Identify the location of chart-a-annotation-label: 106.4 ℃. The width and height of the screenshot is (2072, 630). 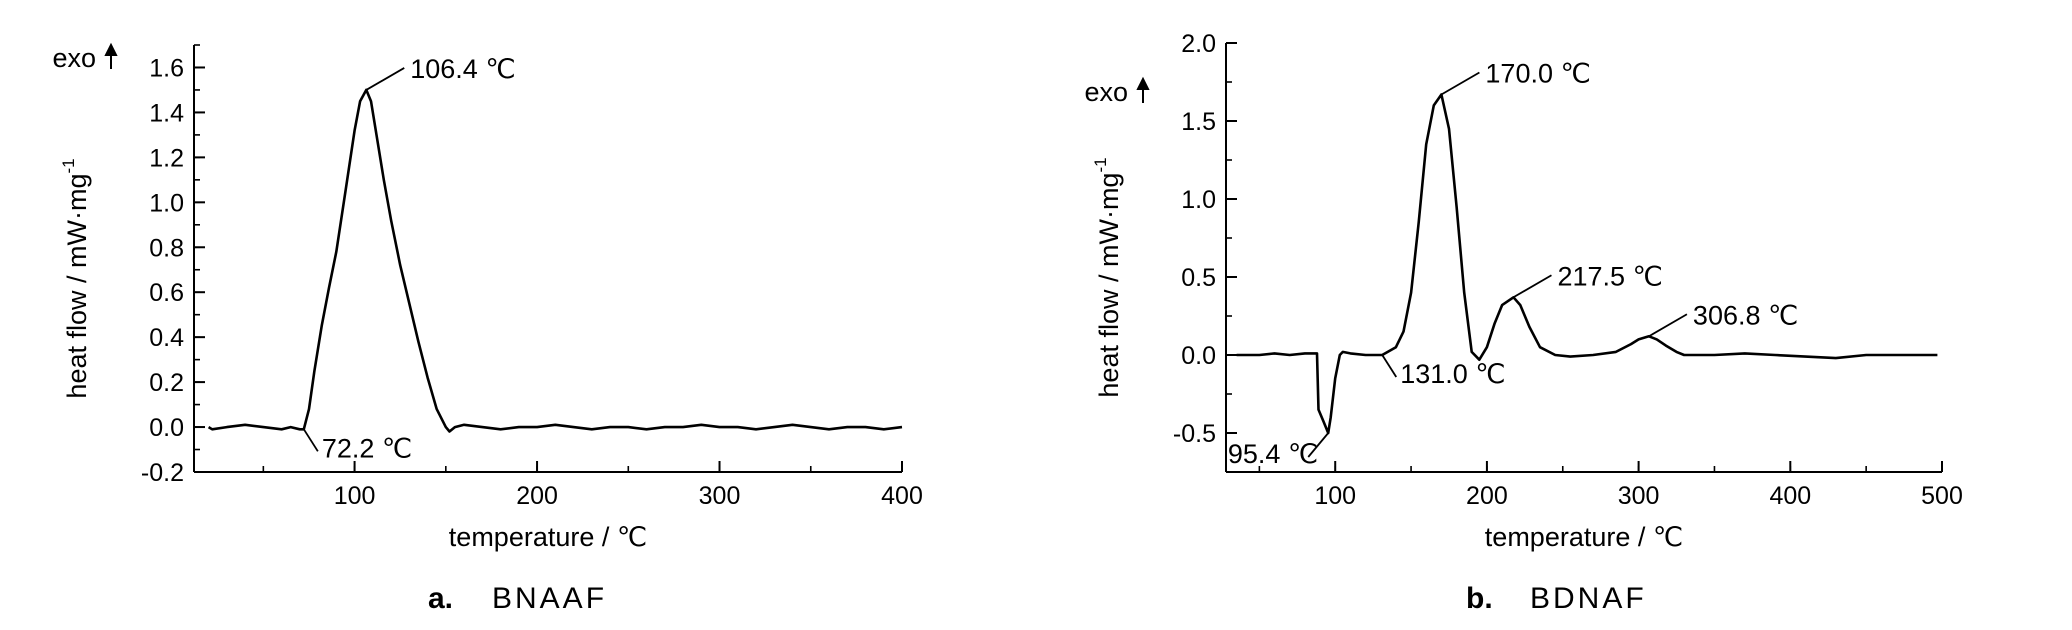
(462, 69).